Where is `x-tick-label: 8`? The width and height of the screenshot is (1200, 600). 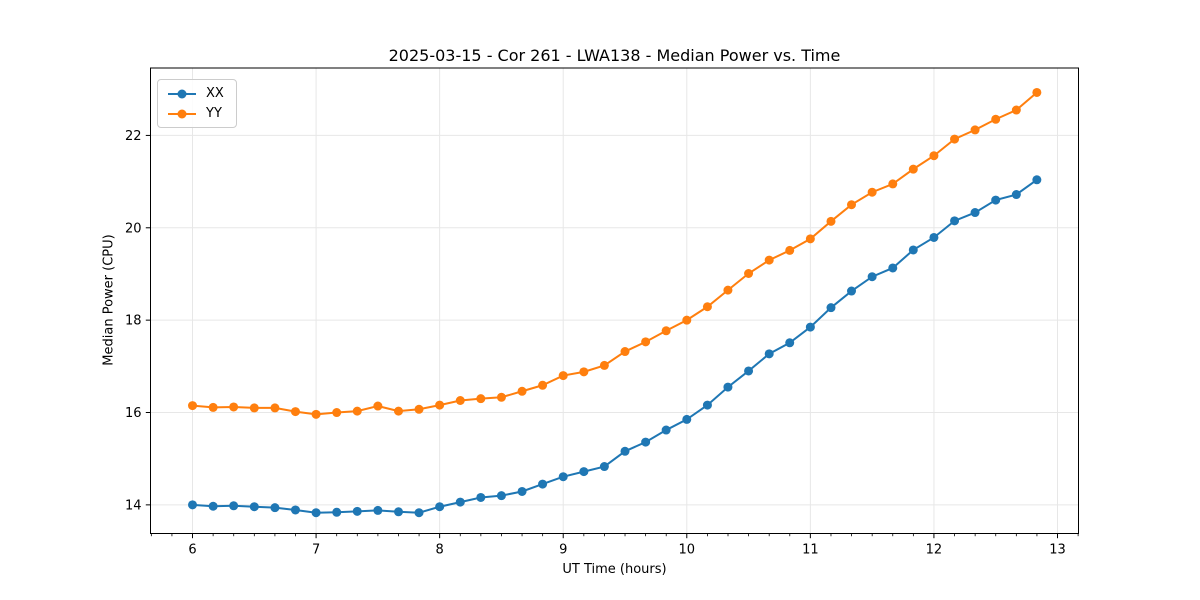 x-tick-label: 8 is located at coordinates (440, 550).